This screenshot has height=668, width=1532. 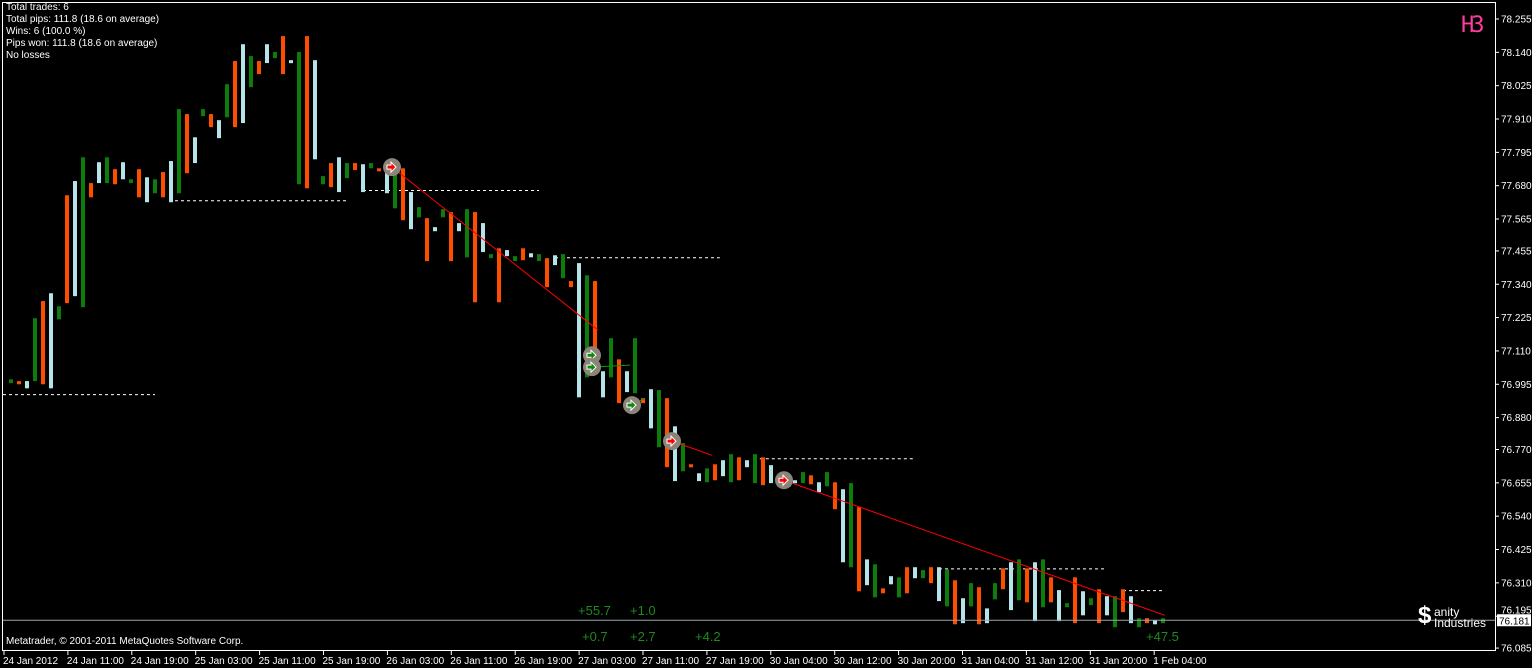 I want to click on y-tick-label: 77.110, so click(x=1516, y=351).